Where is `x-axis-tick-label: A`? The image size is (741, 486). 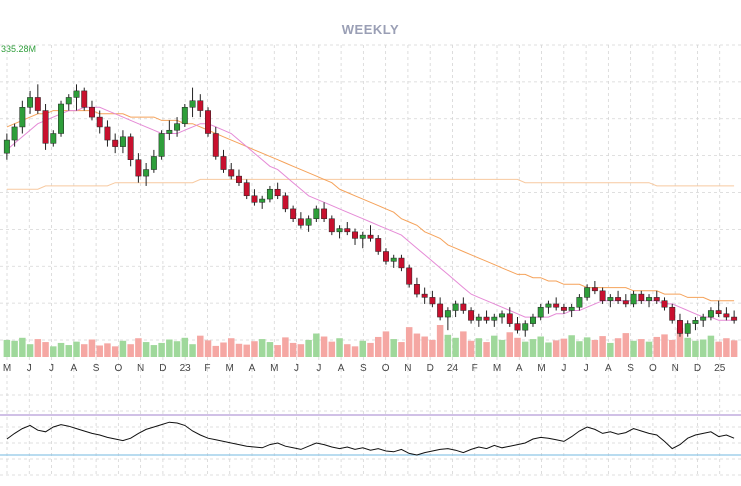 x-axis-tick-label: A is located at coordinates (341, 368).